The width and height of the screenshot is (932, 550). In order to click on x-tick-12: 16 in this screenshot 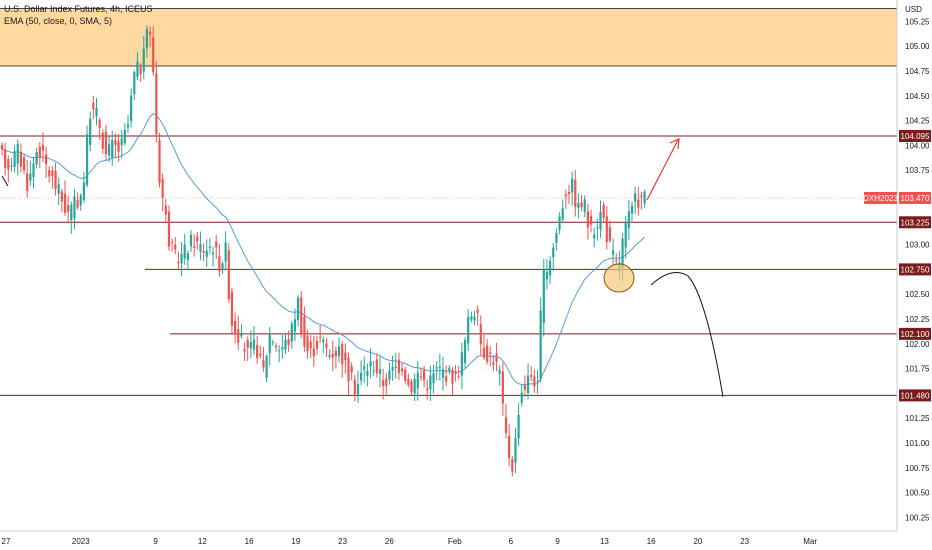, I will do `click(651, 541)`.